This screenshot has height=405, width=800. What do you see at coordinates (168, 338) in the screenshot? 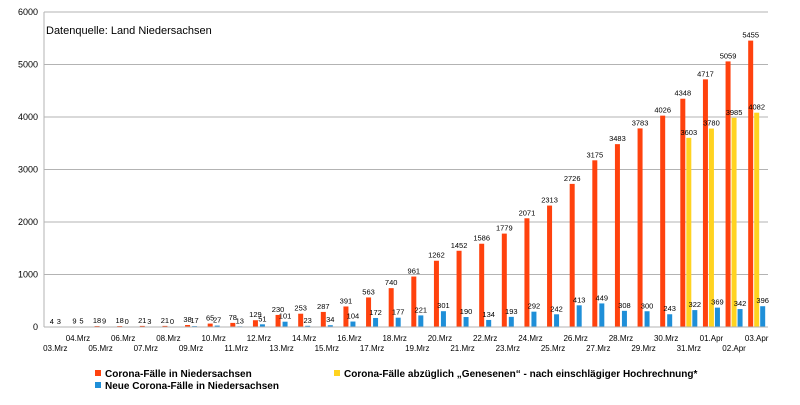
I see `x-tick-label: 08.Mrz` at bounding box center [168, 338].